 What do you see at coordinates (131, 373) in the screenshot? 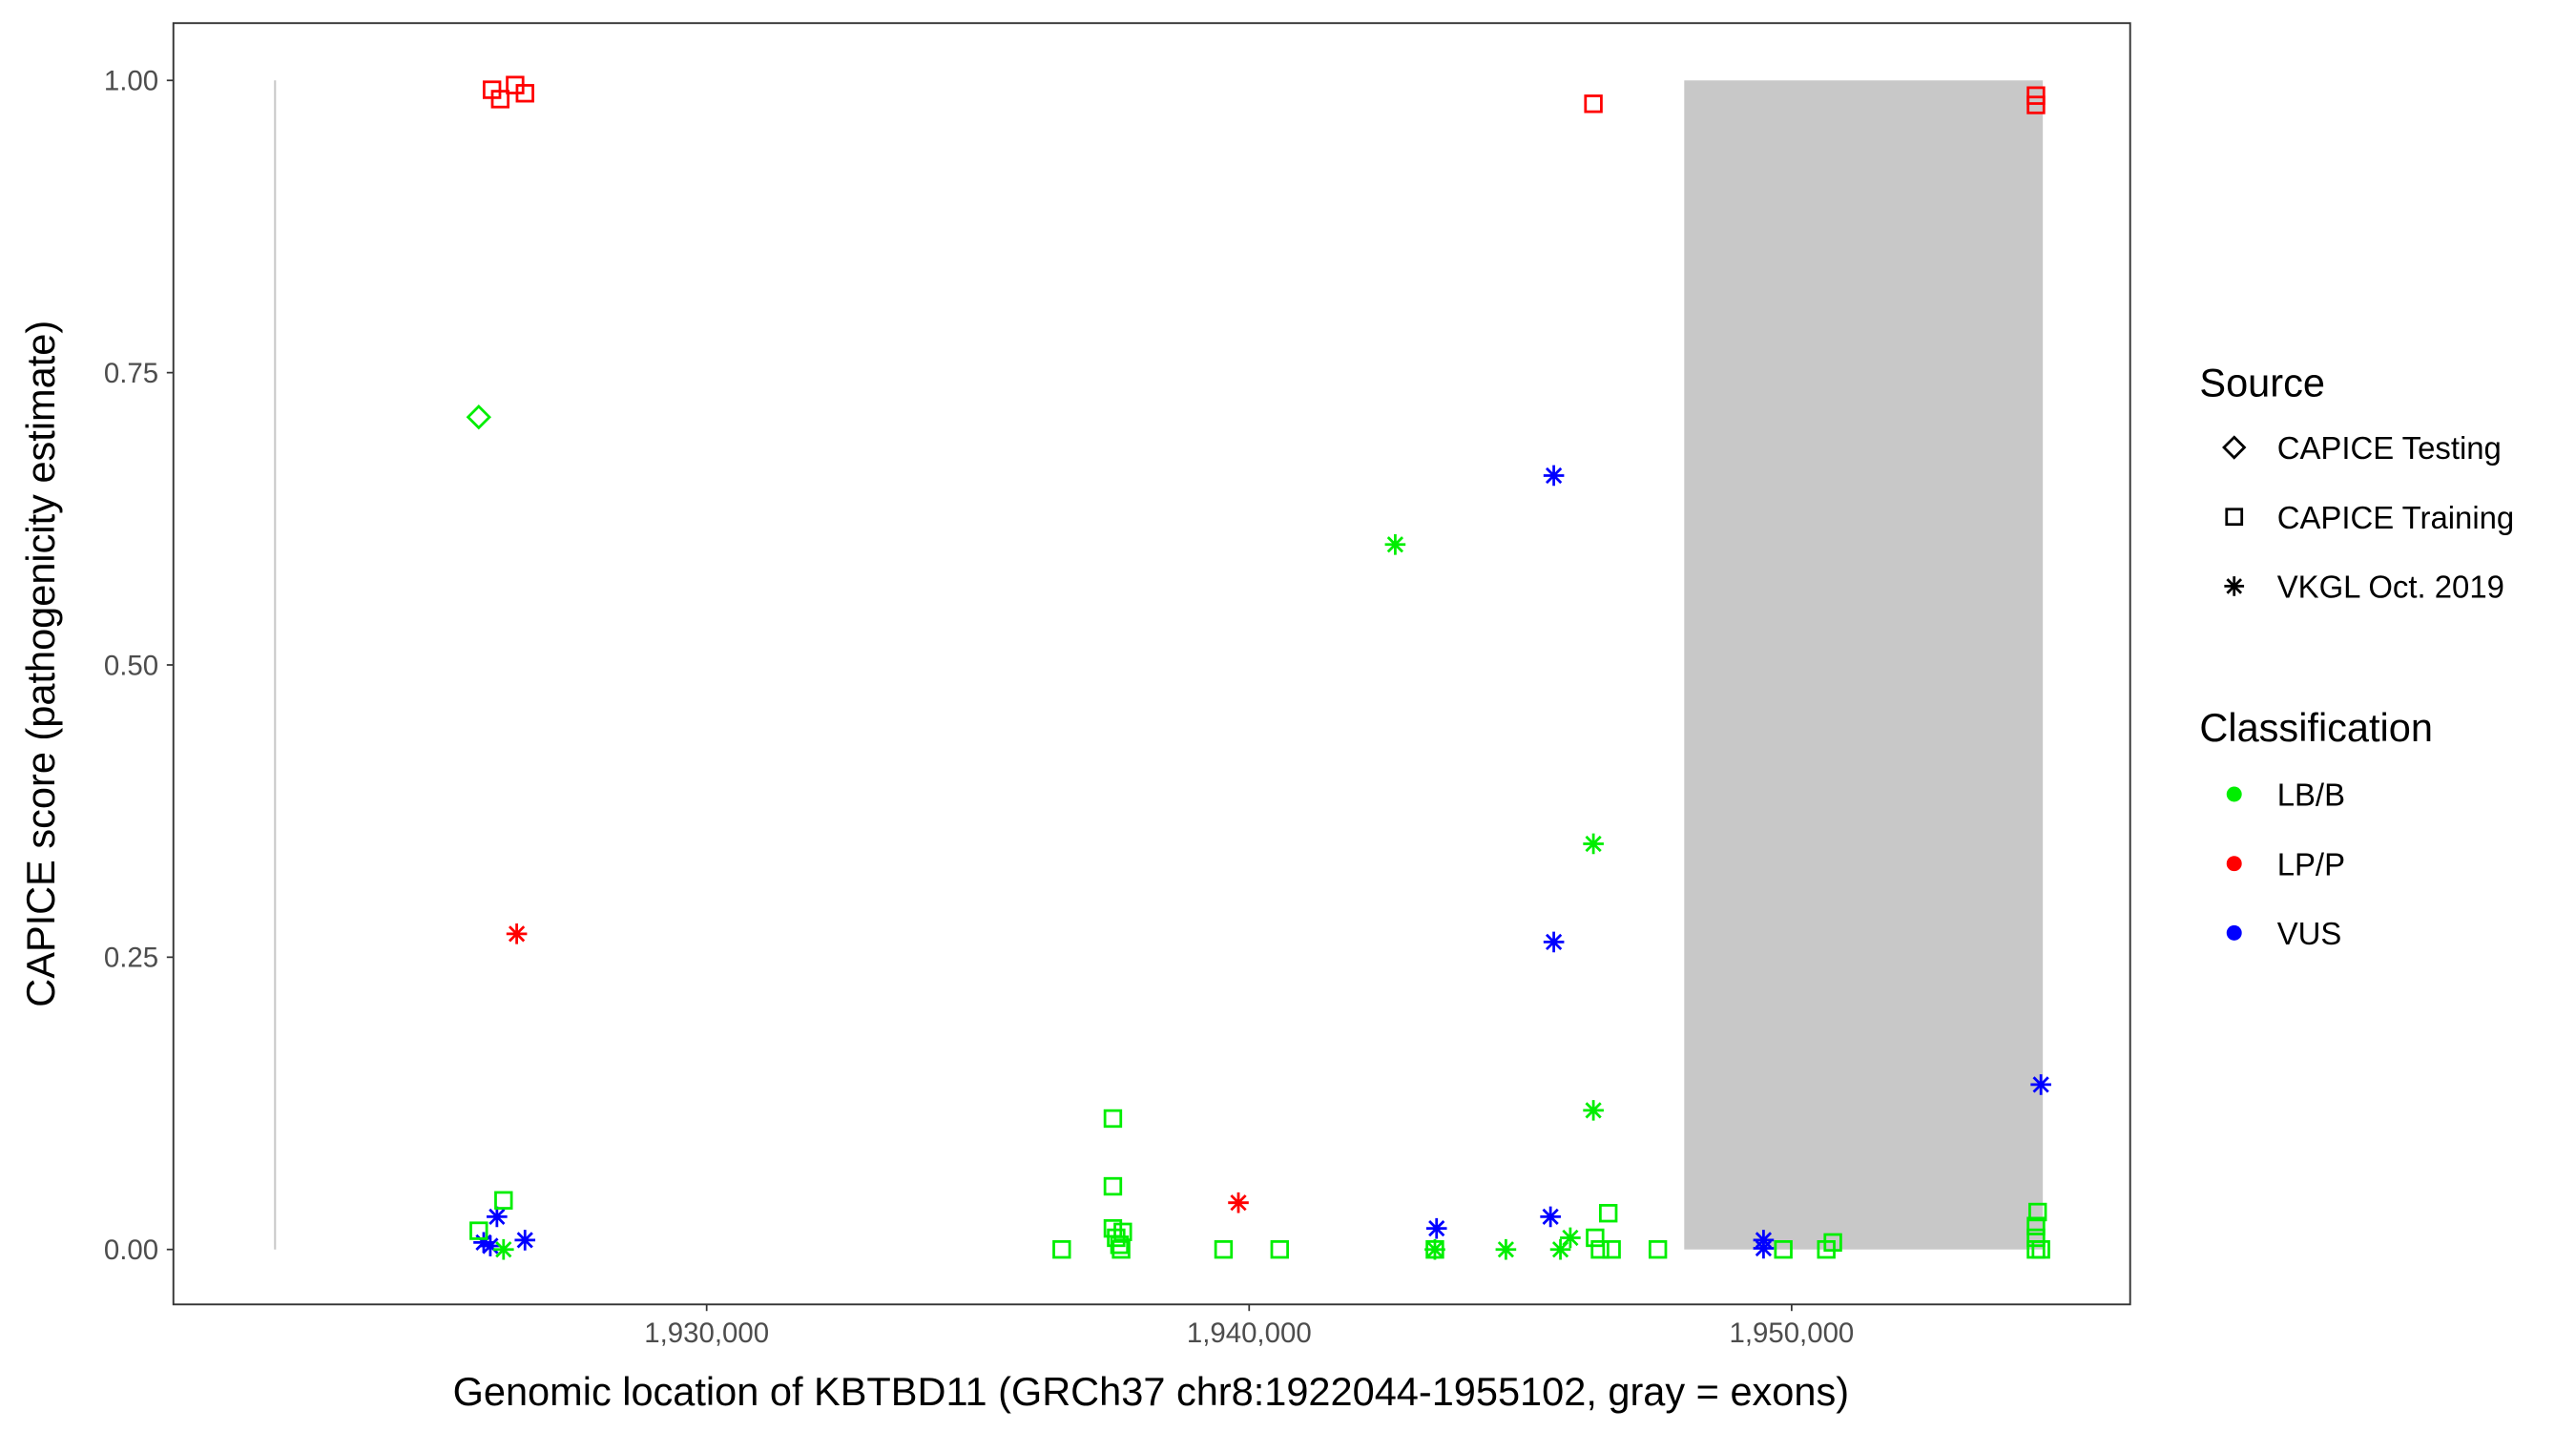
I see `y-tick-label: 0.75` at bounding box center [131, 373].